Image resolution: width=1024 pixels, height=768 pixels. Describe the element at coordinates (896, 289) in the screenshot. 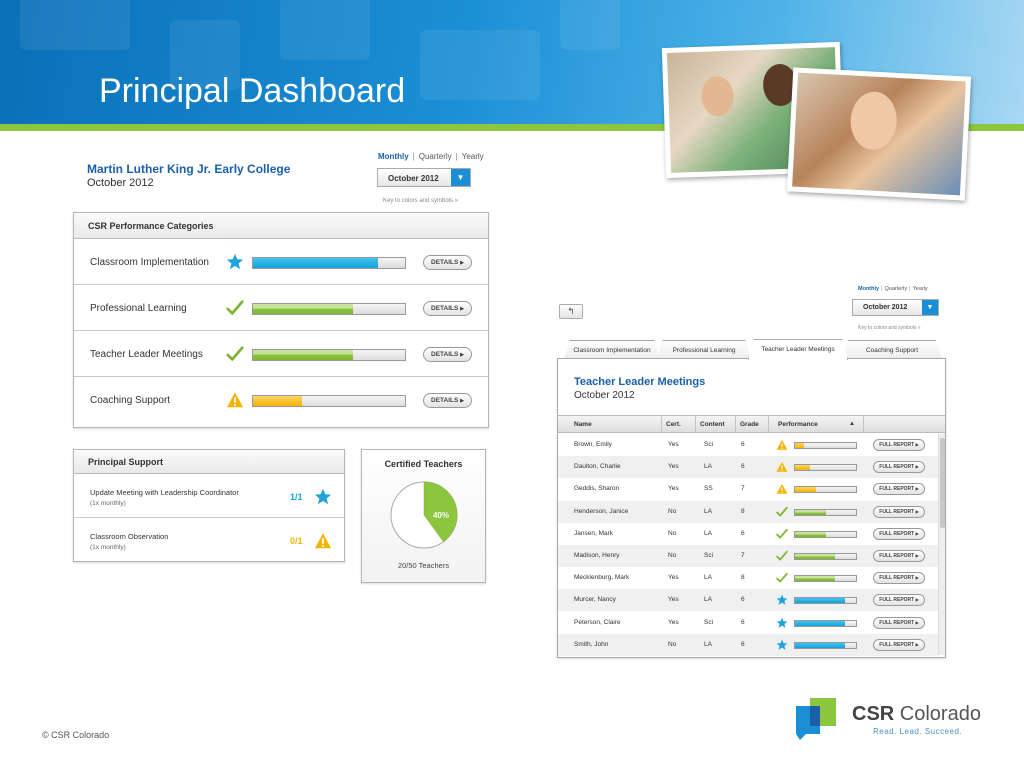

I see `detail-period-quarterly-link: Quarterly` at that location.